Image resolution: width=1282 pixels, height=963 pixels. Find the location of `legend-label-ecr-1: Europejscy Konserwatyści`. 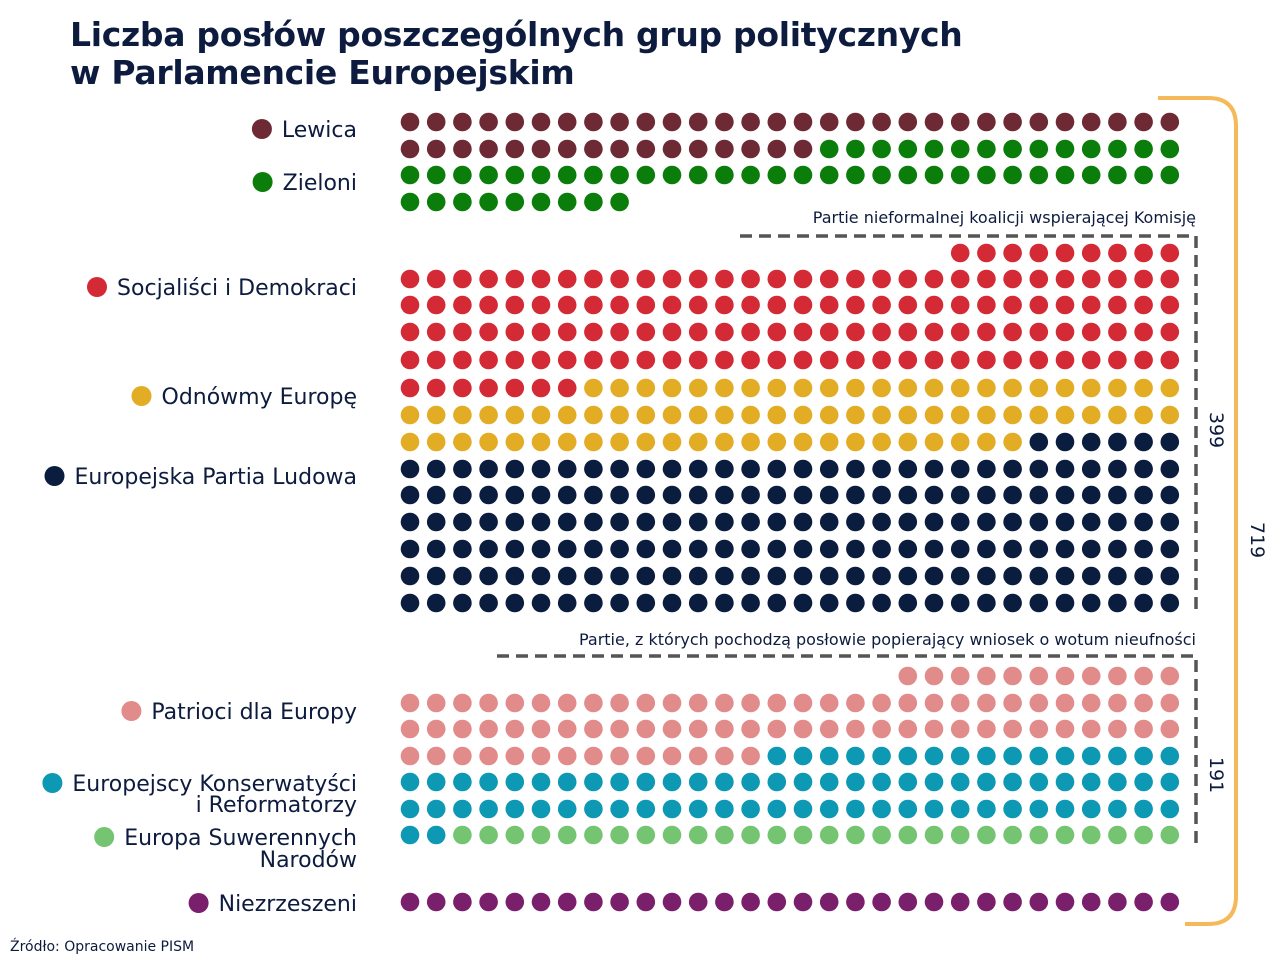

legend-label-ecr-1: Europejscy Konserwatyści is located at coordinates (214, 784).